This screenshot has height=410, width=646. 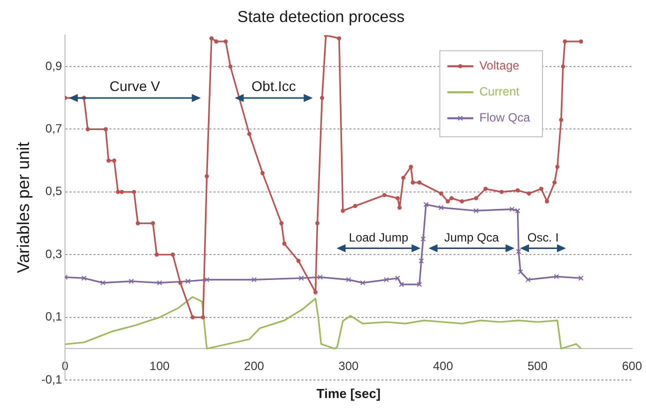 I want to click on legend-label: Current, so click(x=499, y=91).